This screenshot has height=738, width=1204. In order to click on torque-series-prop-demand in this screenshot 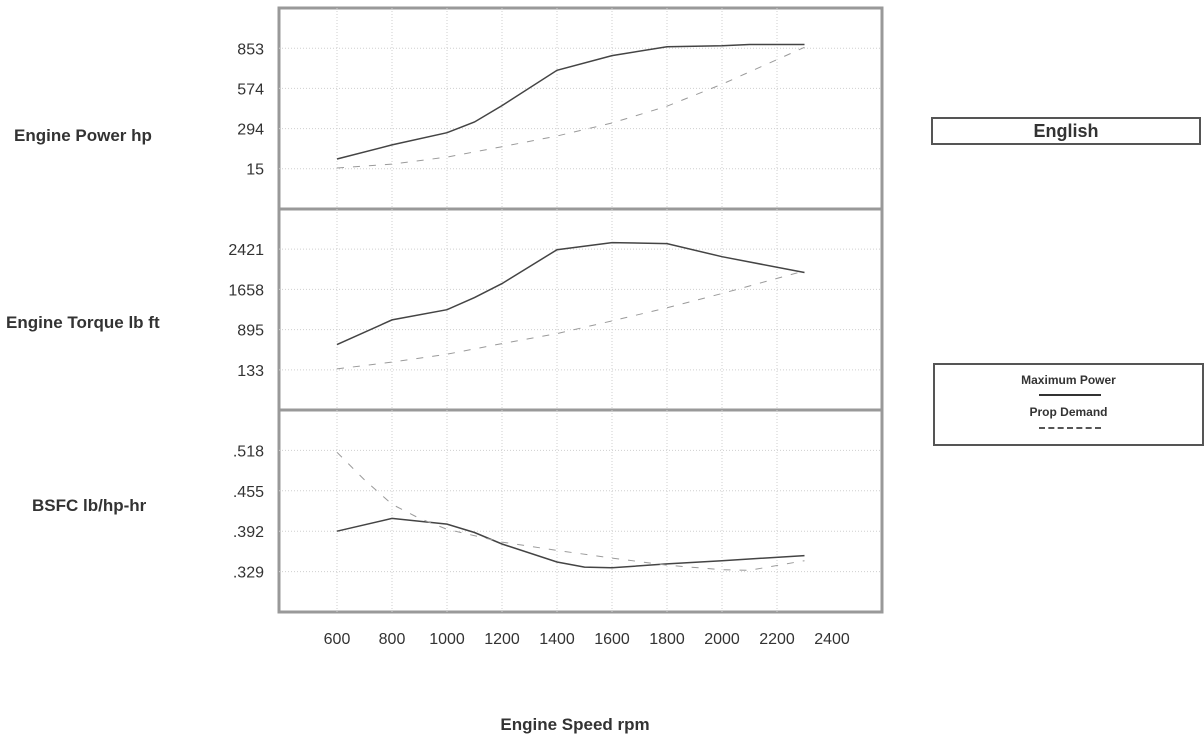, I will do `click(570, 320)`.